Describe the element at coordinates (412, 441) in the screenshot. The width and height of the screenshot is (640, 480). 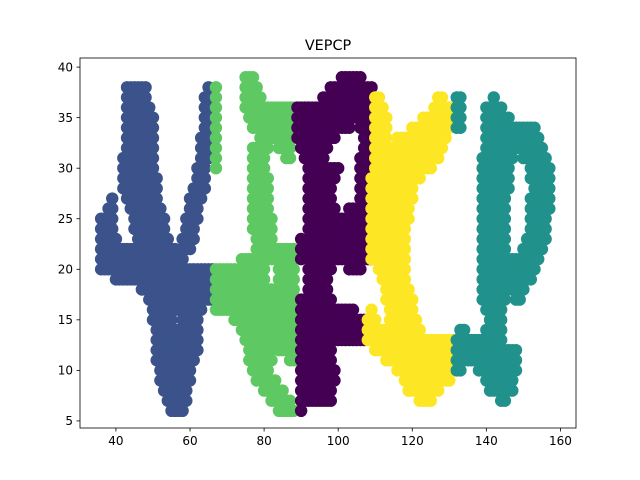
I see `x-tick-label: 120` at that location.